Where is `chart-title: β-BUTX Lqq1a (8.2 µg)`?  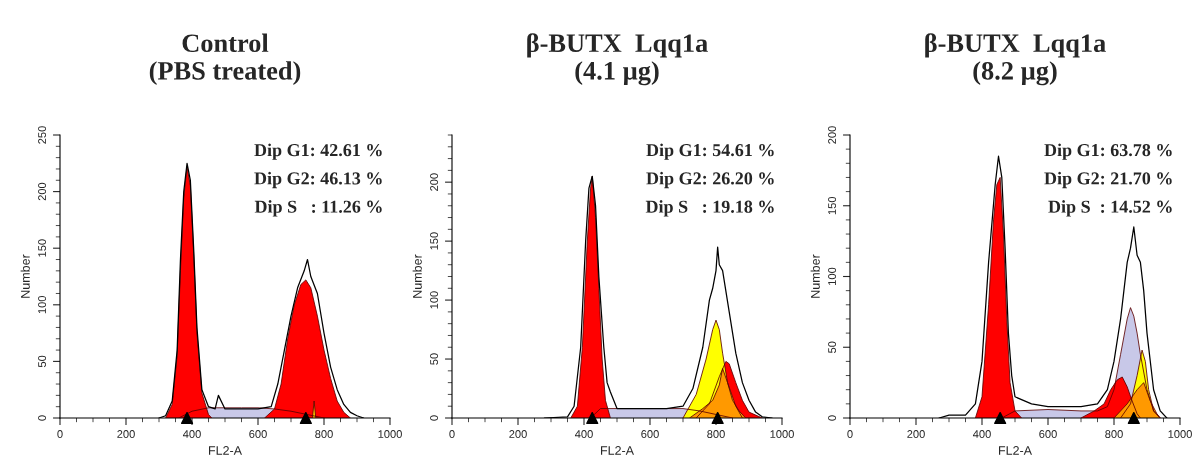 chart-title: β-BUTX Lqq1a (8.2 µg) is located at coordinates (1015, 59).